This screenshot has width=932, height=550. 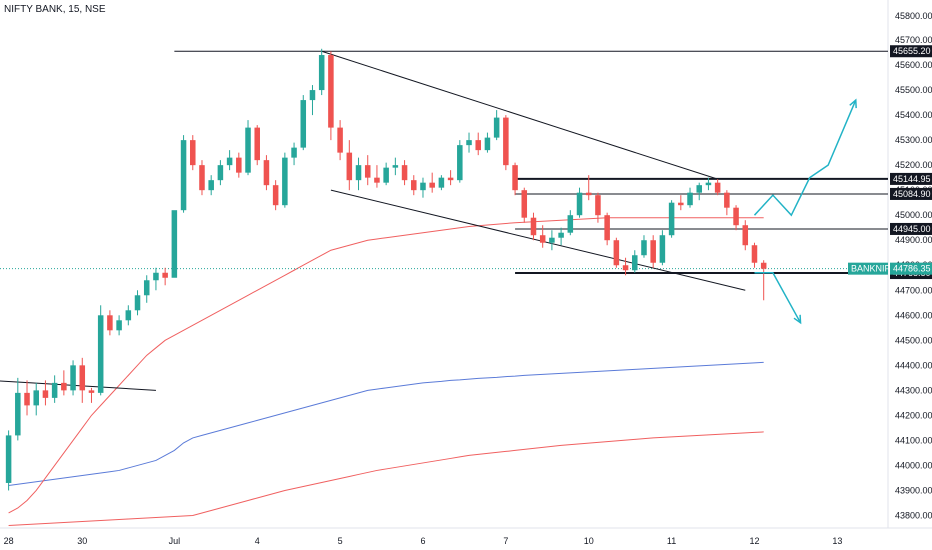 I want to click on level-price-label: 44945.00, so click(x=912, y=229).